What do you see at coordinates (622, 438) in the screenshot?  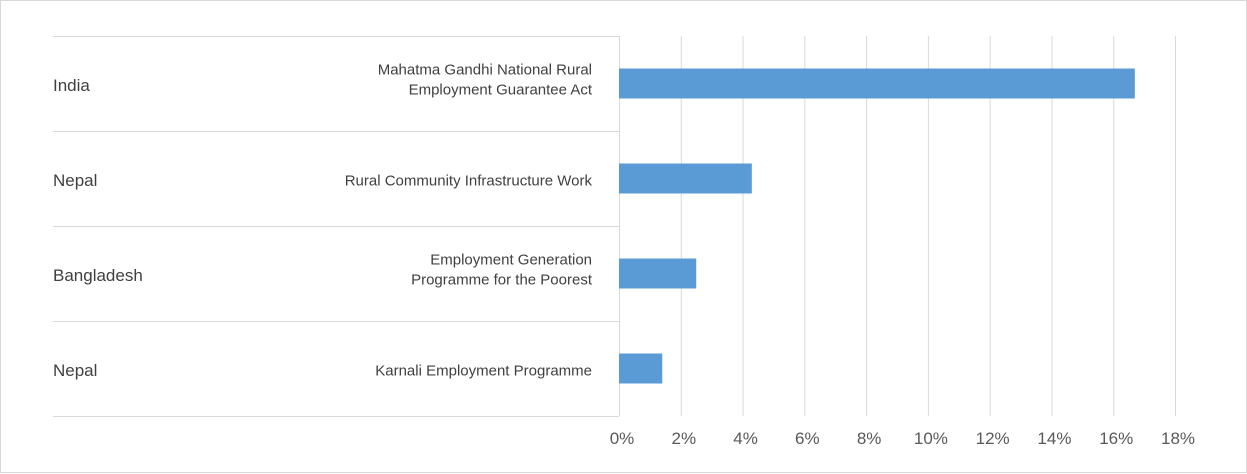 I see `x-tick-label: 0%` at bounding box center [622, 438].